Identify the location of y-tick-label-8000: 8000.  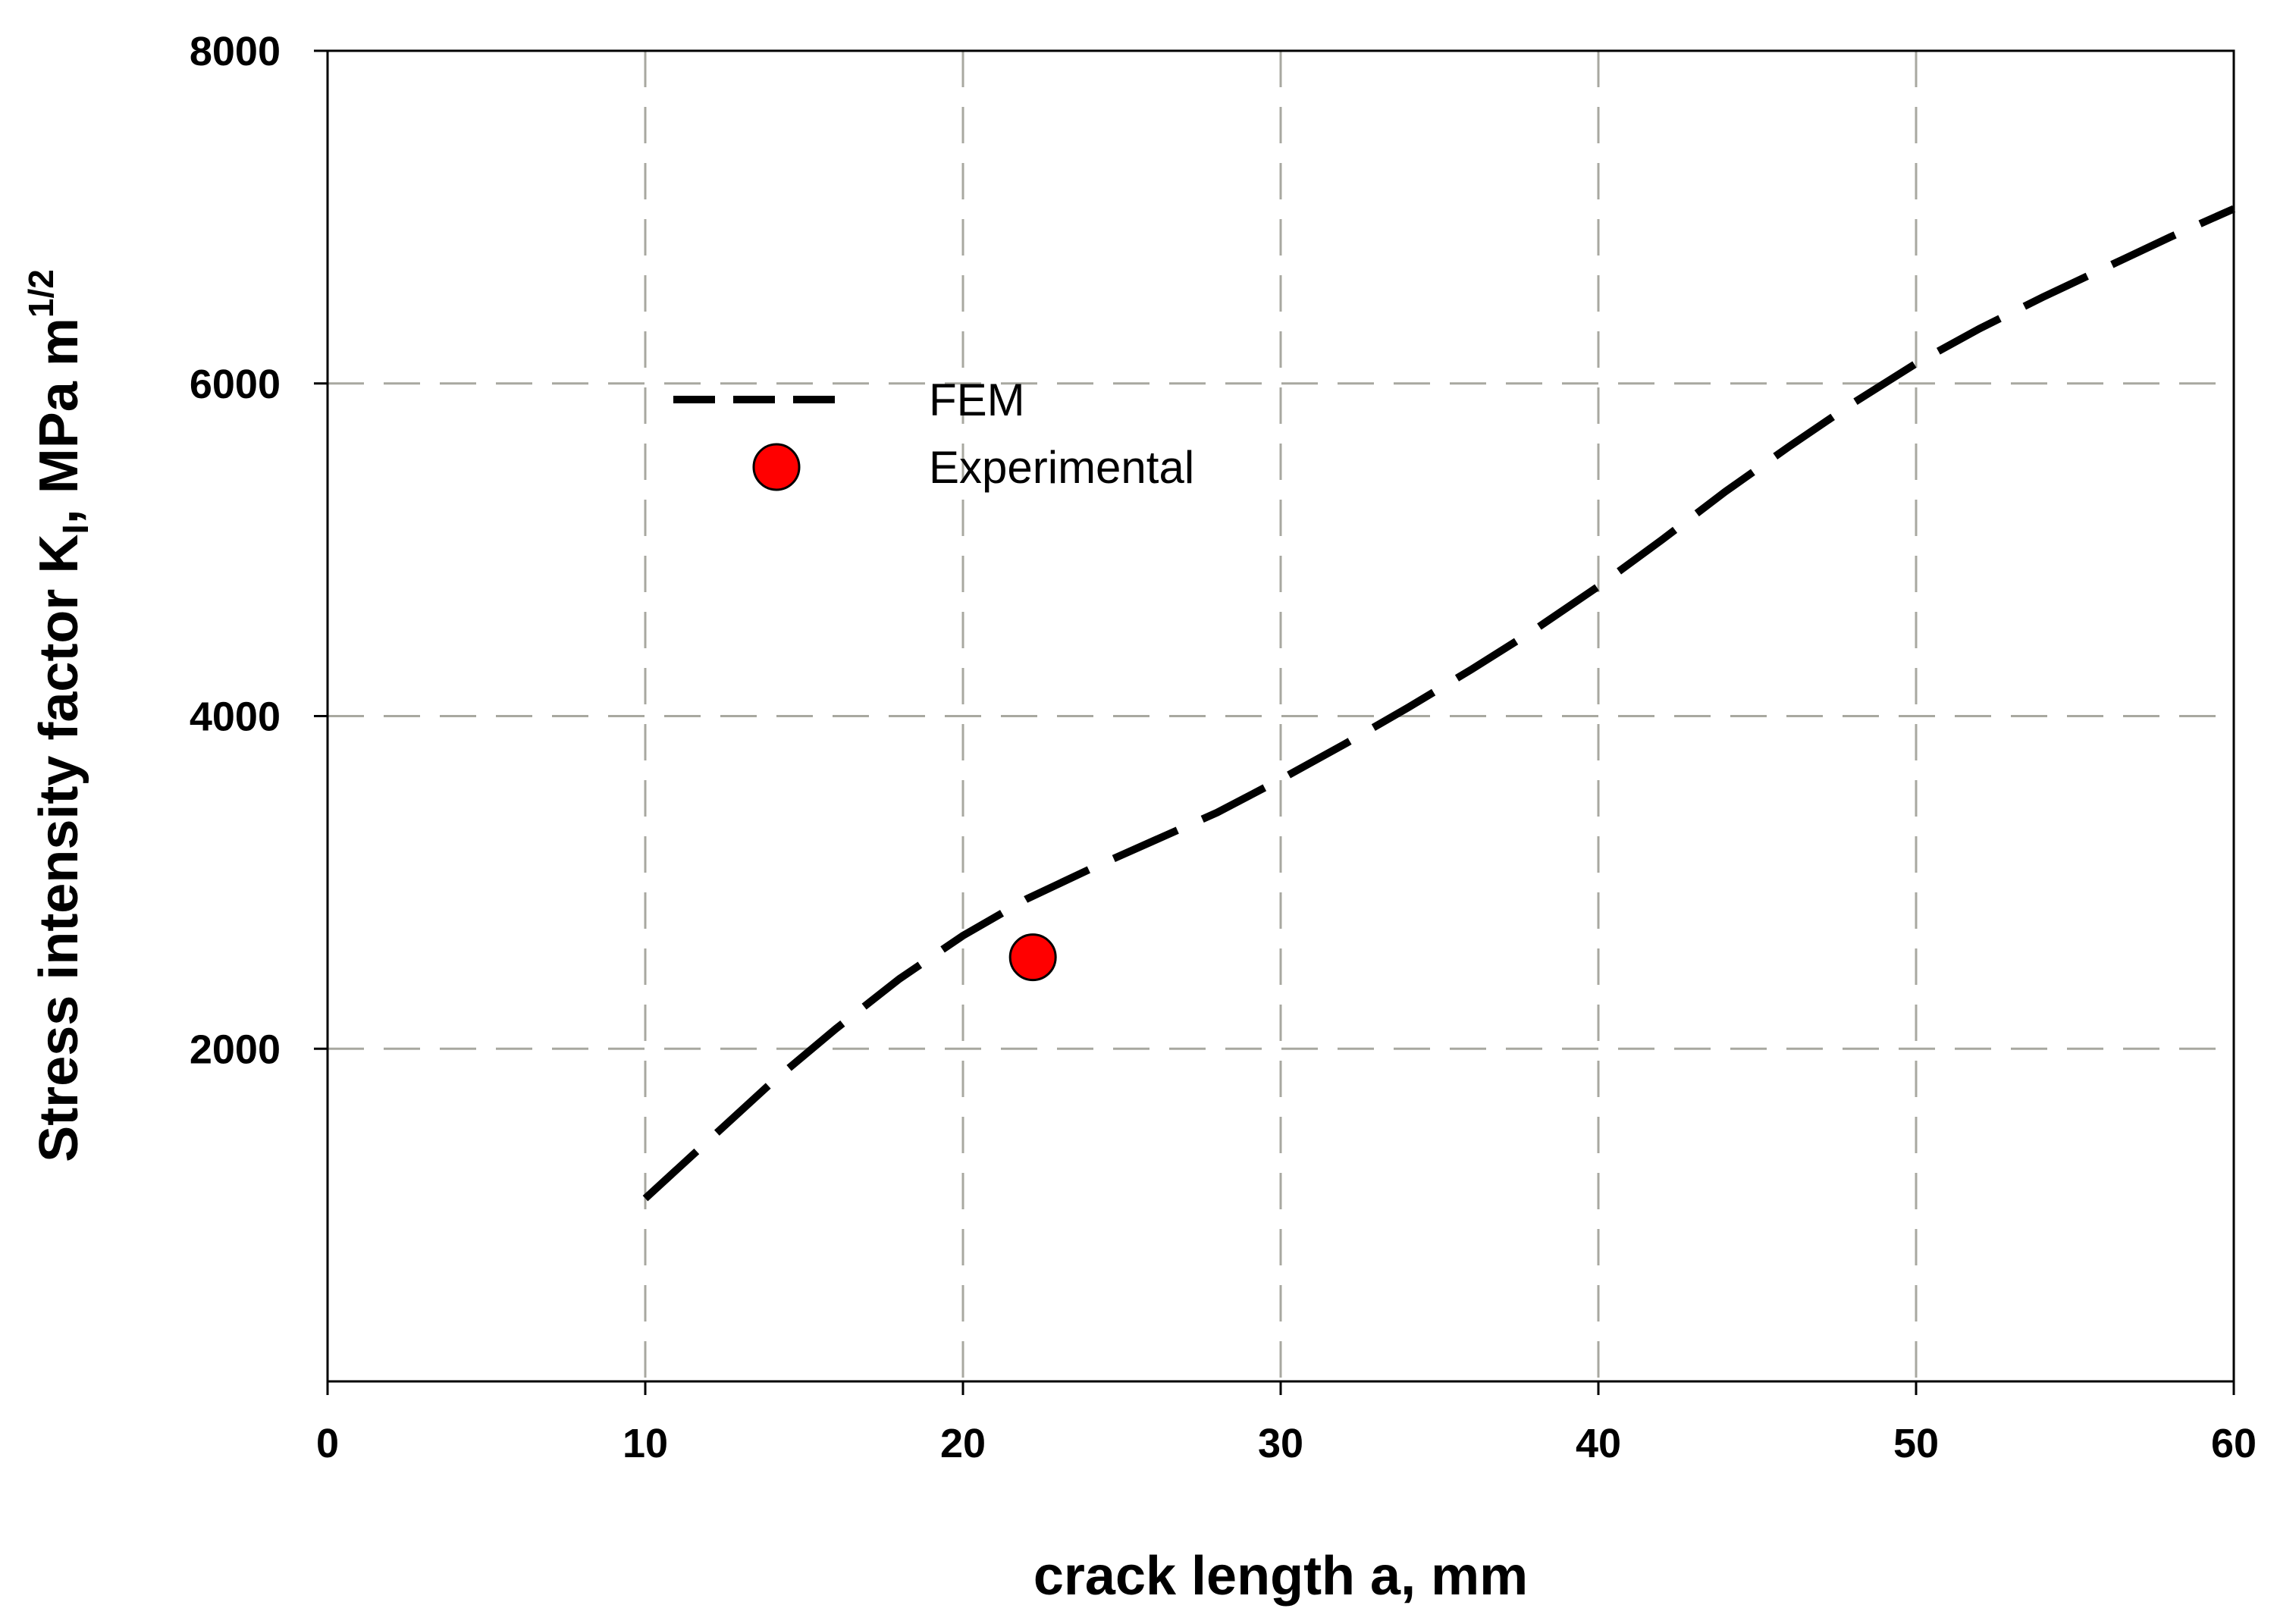
(235, 51).